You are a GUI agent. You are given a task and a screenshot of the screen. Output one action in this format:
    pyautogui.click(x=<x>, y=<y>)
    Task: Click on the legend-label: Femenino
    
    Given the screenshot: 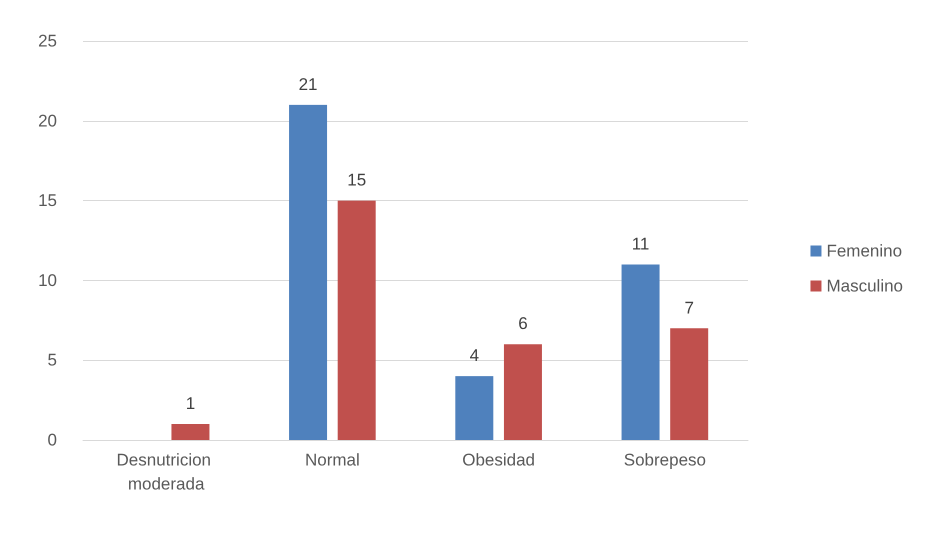 What is the action you would take?
    pyautogui.click(x=864, y=251)
    